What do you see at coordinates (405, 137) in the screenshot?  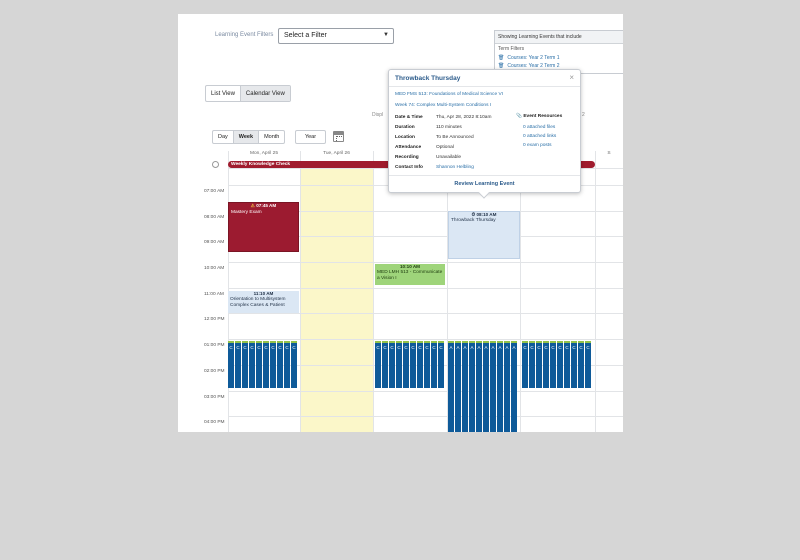 I see `detail-label: Location` at bounding box center [405, 137].